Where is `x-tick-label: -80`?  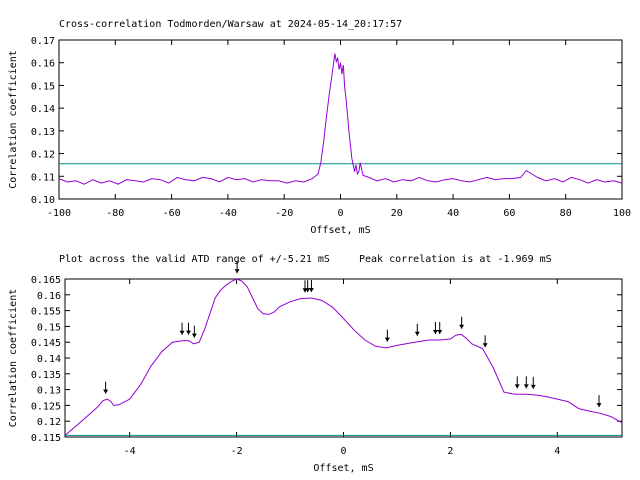 x-tick-label: -80 is located at coordinates (115, 213).